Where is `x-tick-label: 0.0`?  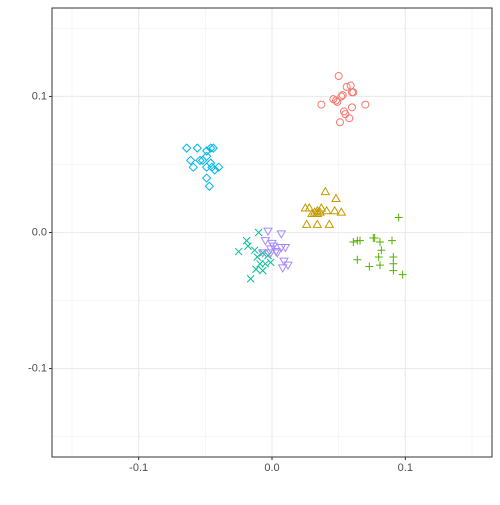 x-tick-label: 0.0 is located at coordinates (271, 468).